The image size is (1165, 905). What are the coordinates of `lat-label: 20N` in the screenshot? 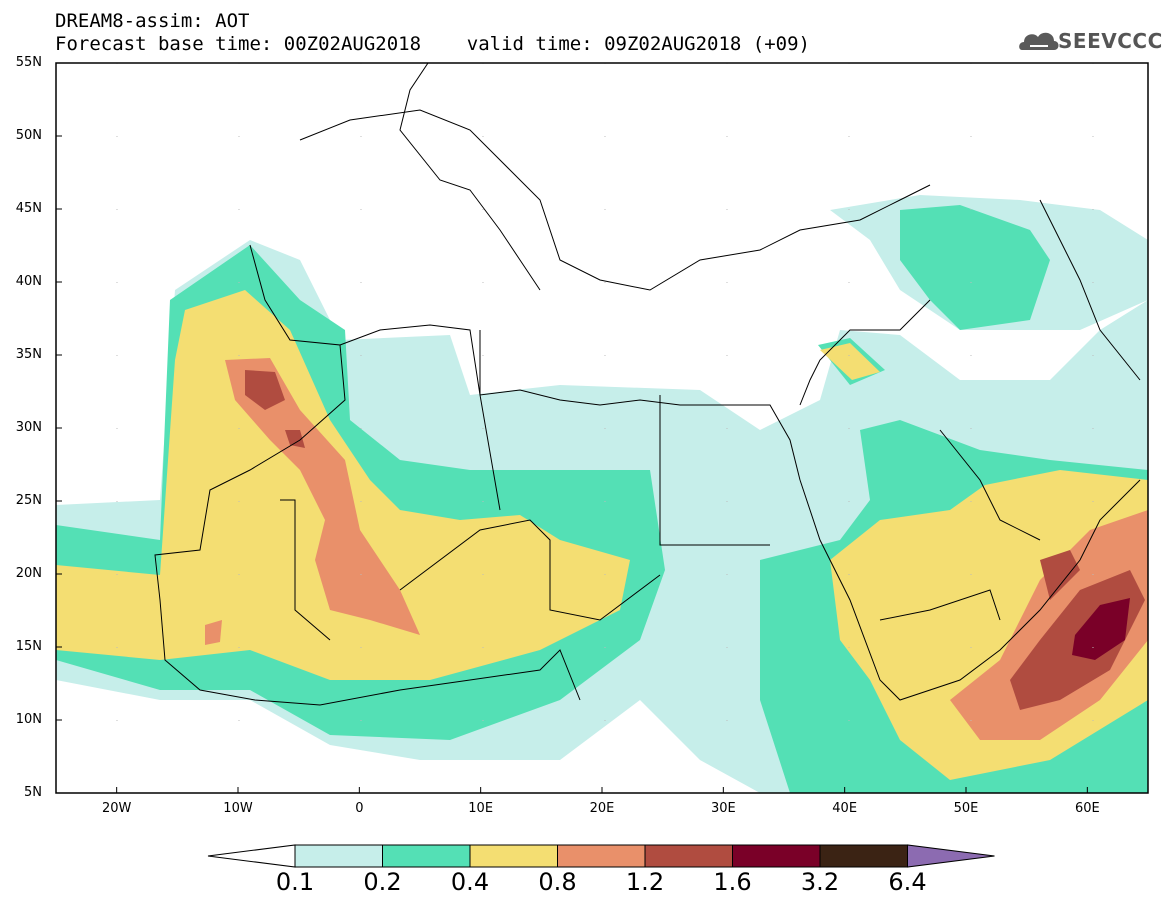 It's located at (28, 573).